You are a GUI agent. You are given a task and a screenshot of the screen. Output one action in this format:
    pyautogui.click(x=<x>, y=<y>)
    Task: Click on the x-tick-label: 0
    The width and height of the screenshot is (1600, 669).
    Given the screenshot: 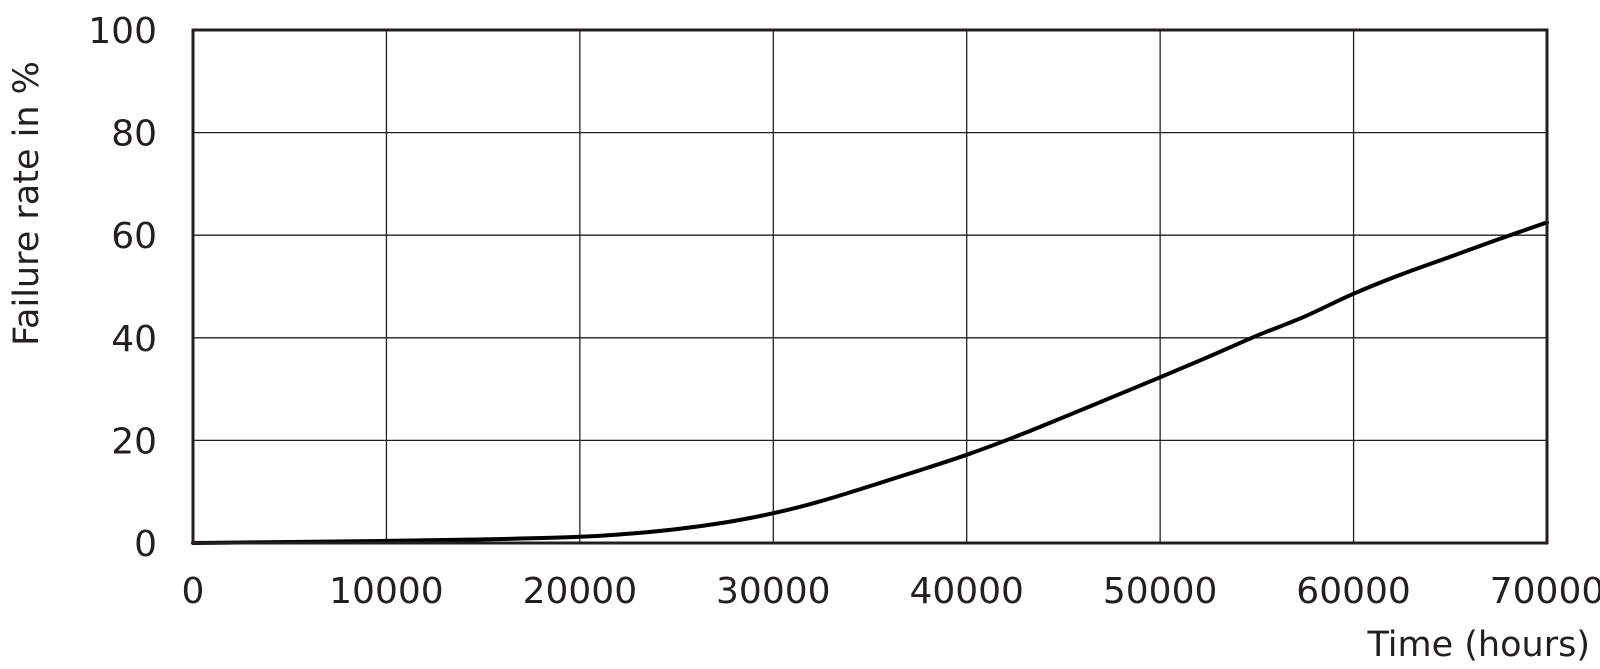 What is the action you would take?
    pyautogui.click(x=193, y=591)
    